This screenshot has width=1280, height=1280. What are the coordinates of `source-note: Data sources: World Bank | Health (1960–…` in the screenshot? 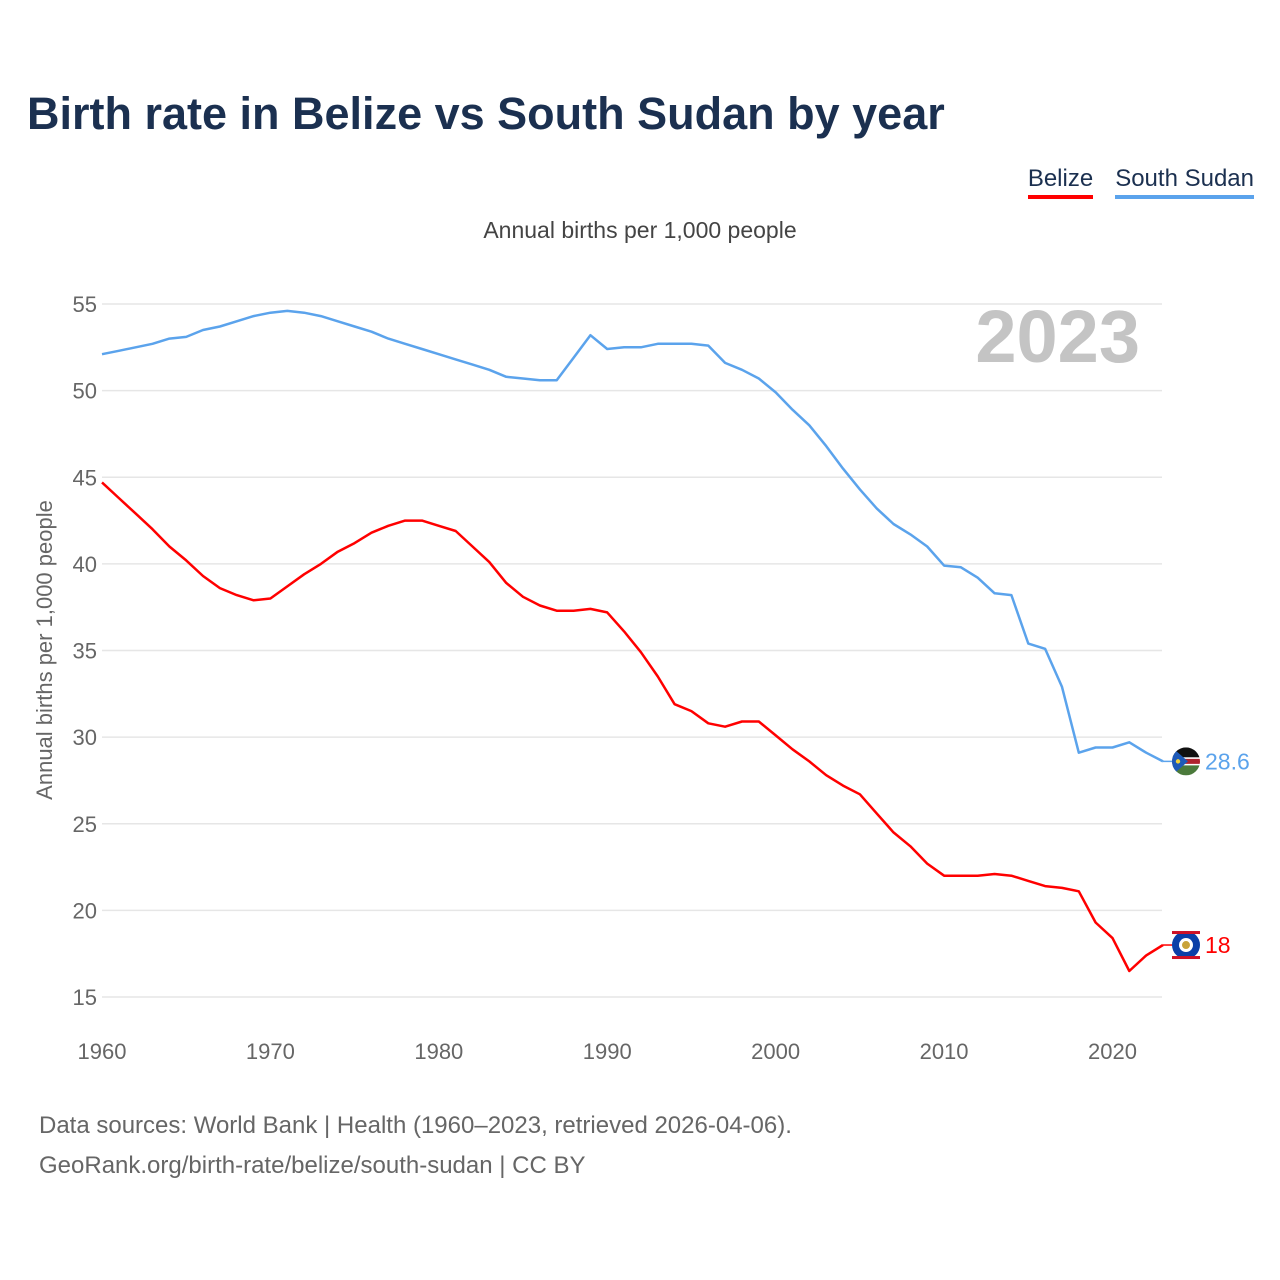 It's located at (415, 1146).